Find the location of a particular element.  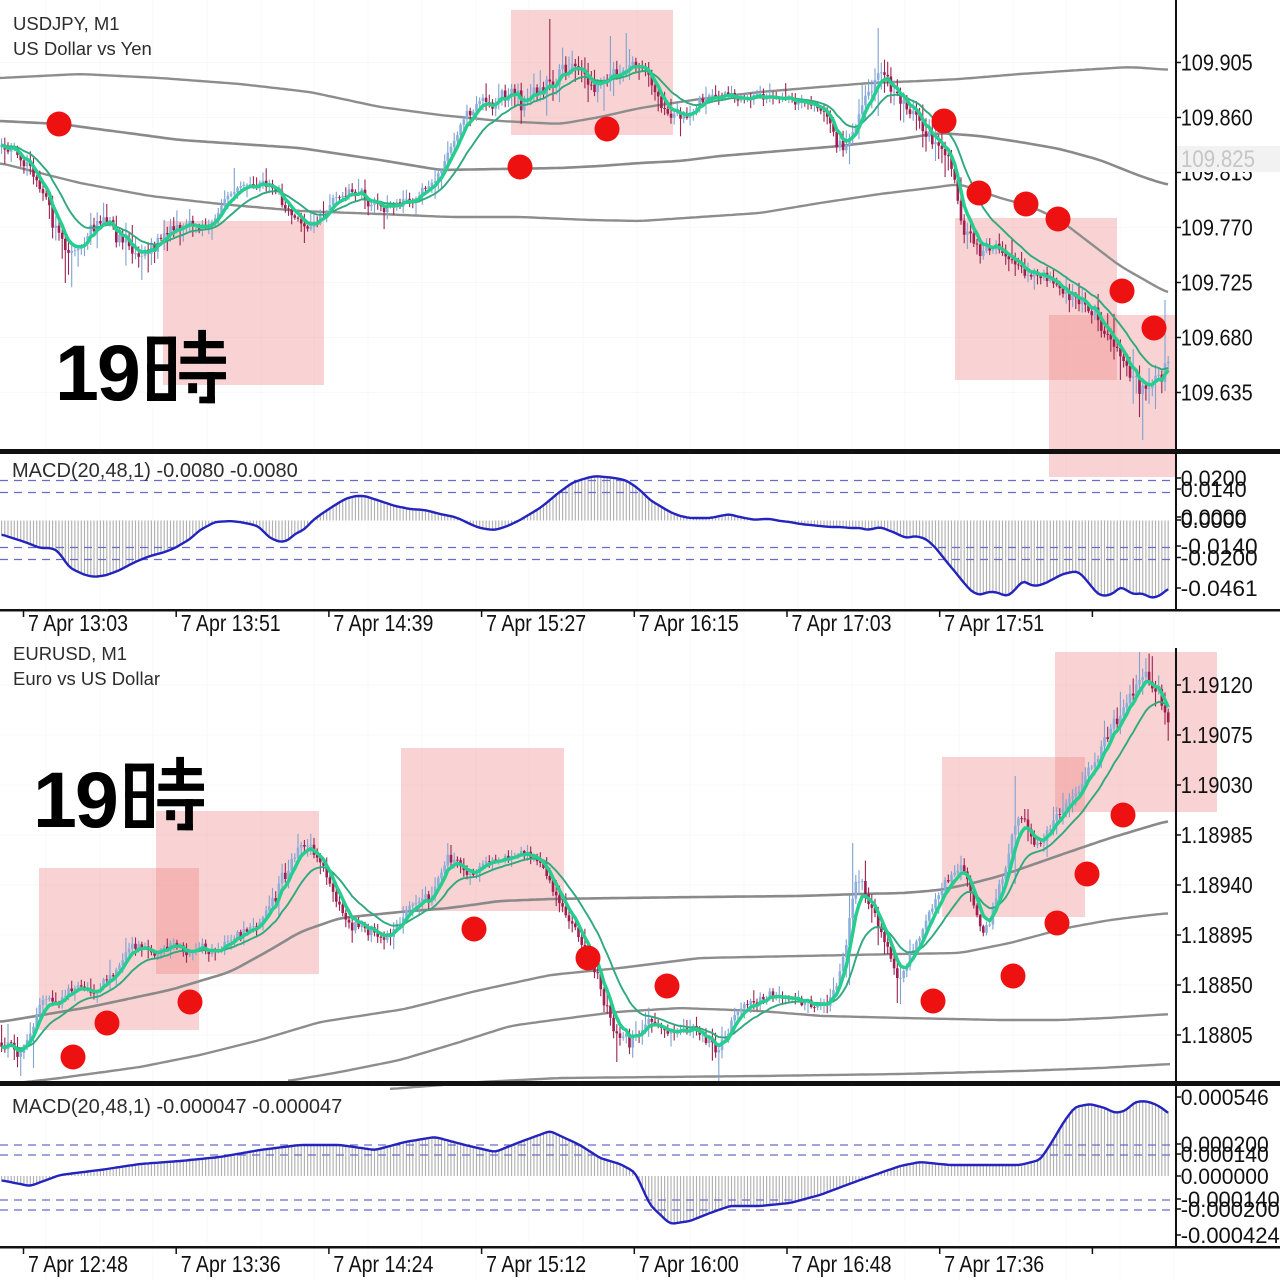

svg-text: 7 Apr 17:03 is located at coordinates (842, 623).